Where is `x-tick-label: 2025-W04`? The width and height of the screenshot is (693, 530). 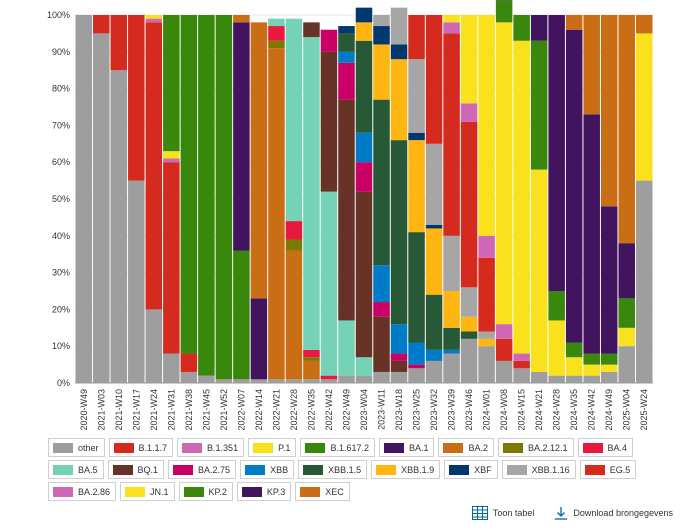 x-tick-label: 2025-W04 is located at coordinates (627, 410).